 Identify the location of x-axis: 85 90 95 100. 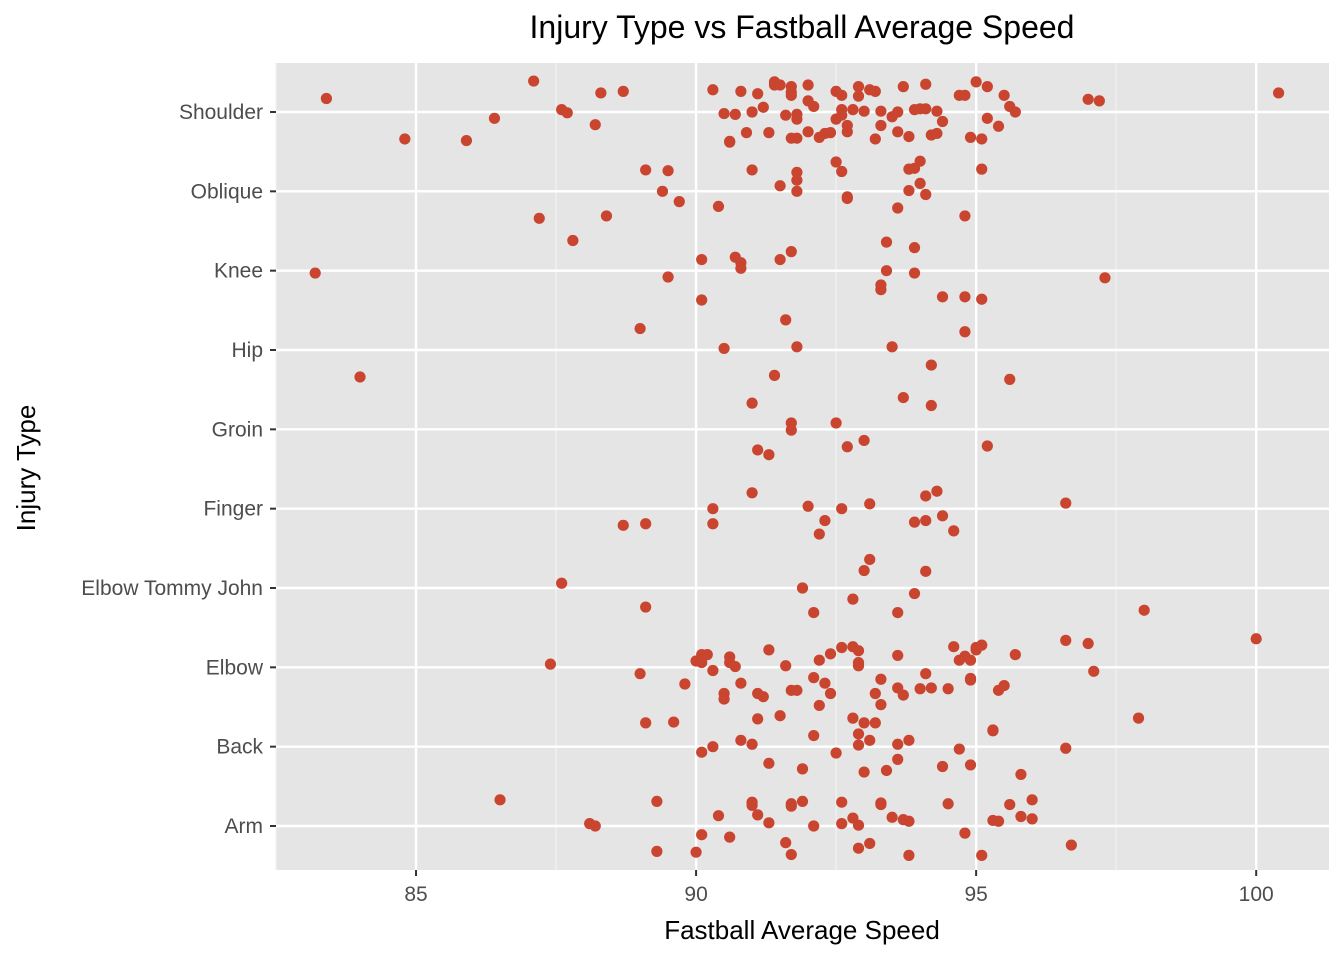
(839, 888).